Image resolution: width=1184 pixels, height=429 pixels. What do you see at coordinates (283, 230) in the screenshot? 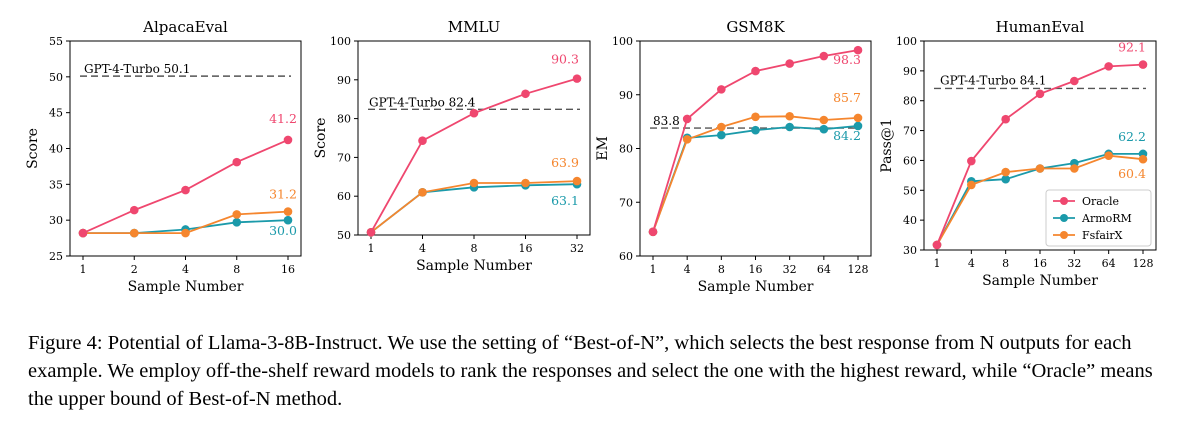
I see `value-label-armorm: 30.0` at bounding box center [283, 230].